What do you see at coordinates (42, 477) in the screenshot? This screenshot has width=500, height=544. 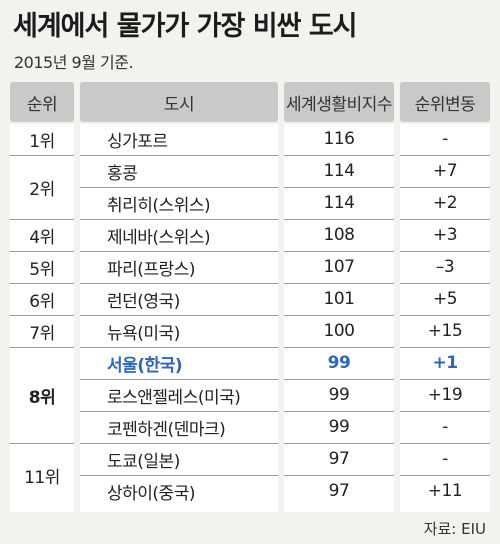 I see `rank-cell: 11위` at bounding box center [42, 477].